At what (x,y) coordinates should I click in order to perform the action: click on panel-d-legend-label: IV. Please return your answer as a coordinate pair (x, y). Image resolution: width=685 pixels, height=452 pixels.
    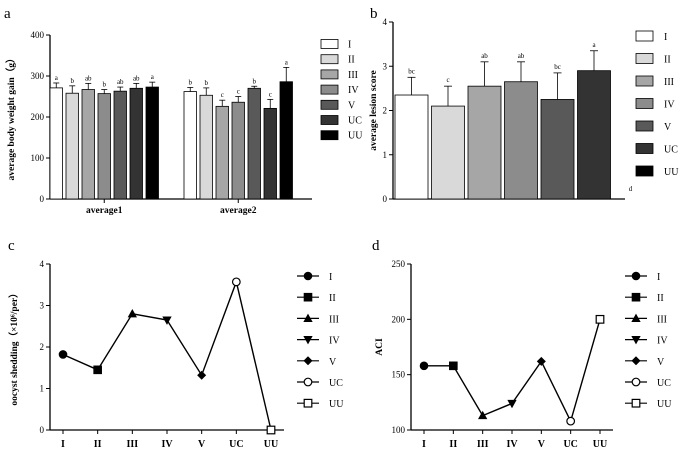
    Looking at the image, I should click on (662, 341).